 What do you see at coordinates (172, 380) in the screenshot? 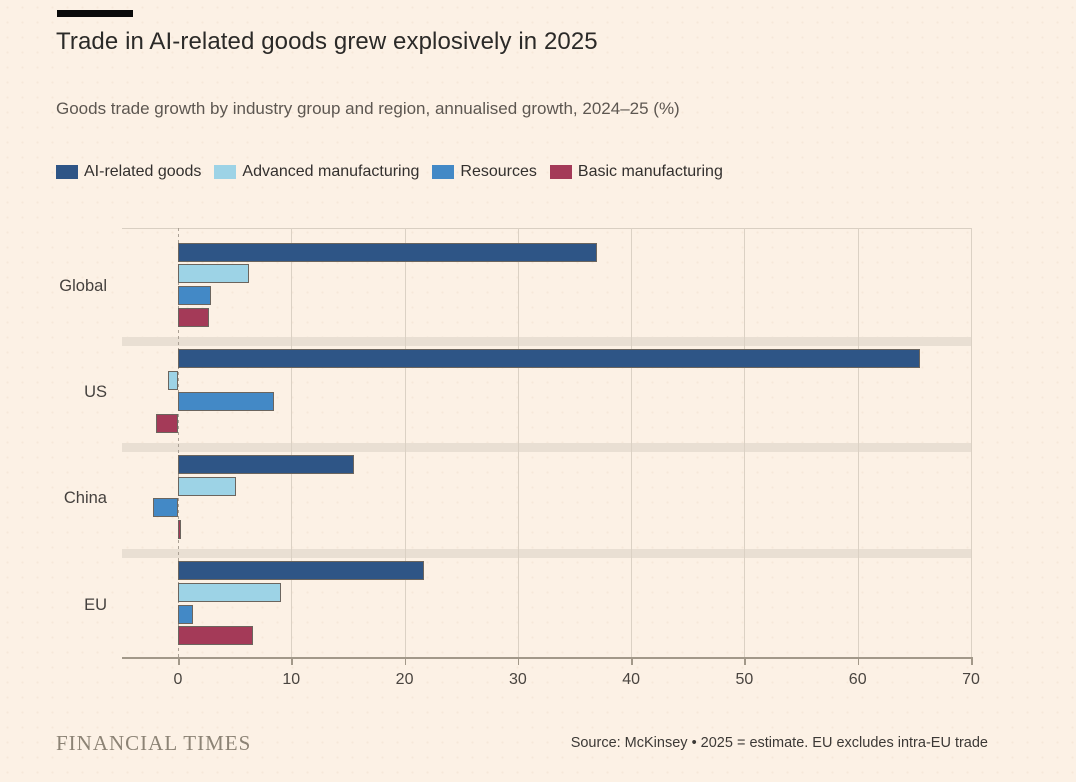
I see `bar-us-advanced-manufacturing` at bounding box center [172, 380].